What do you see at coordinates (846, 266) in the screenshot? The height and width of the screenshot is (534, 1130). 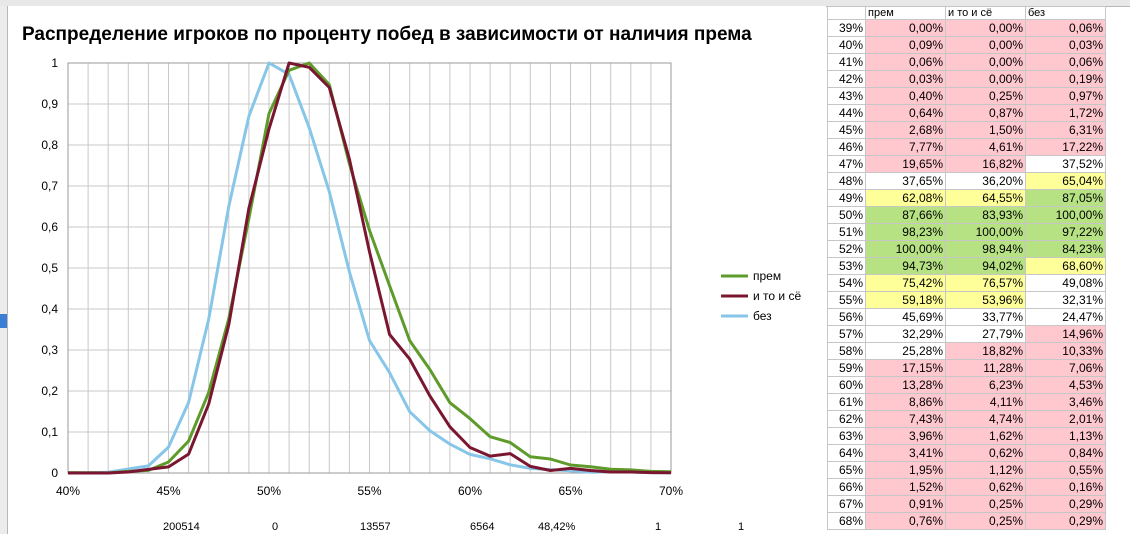 I see `winrate-cell: 53%` at bounding box center [846, 266].